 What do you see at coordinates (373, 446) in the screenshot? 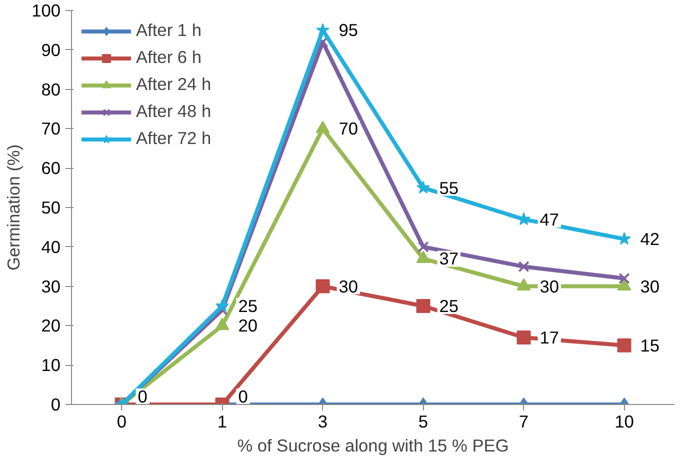
I see `x-axis-title: % of Sucrose along with 15 % PEG` at bounding box center [373, 446].